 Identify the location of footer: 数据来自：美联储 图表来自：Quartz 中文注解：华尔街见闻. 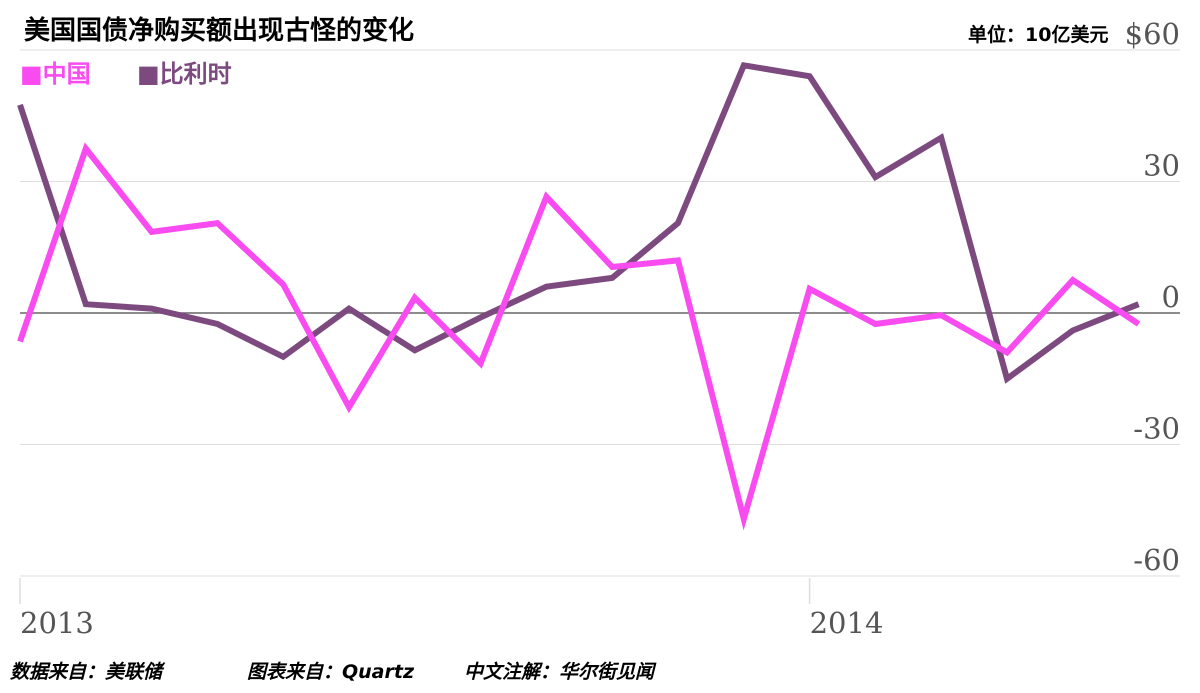
(605, 672).